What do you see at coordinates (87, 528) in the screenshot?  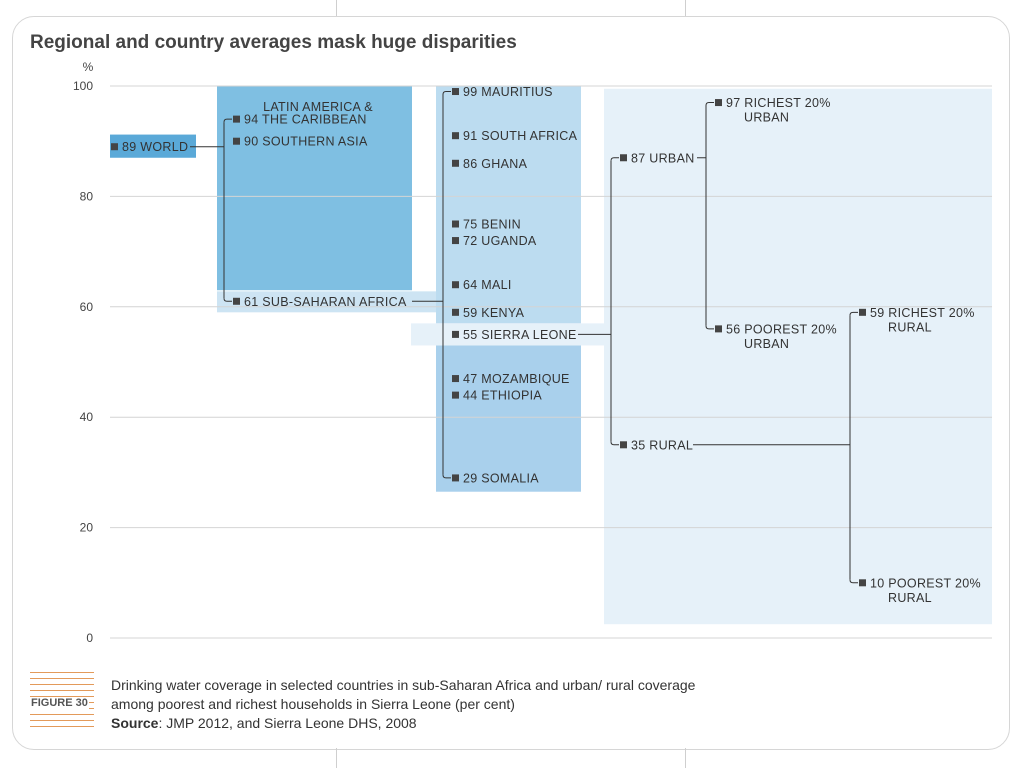 I see `y-tick-label: 20` at bounding box center [87, 528].